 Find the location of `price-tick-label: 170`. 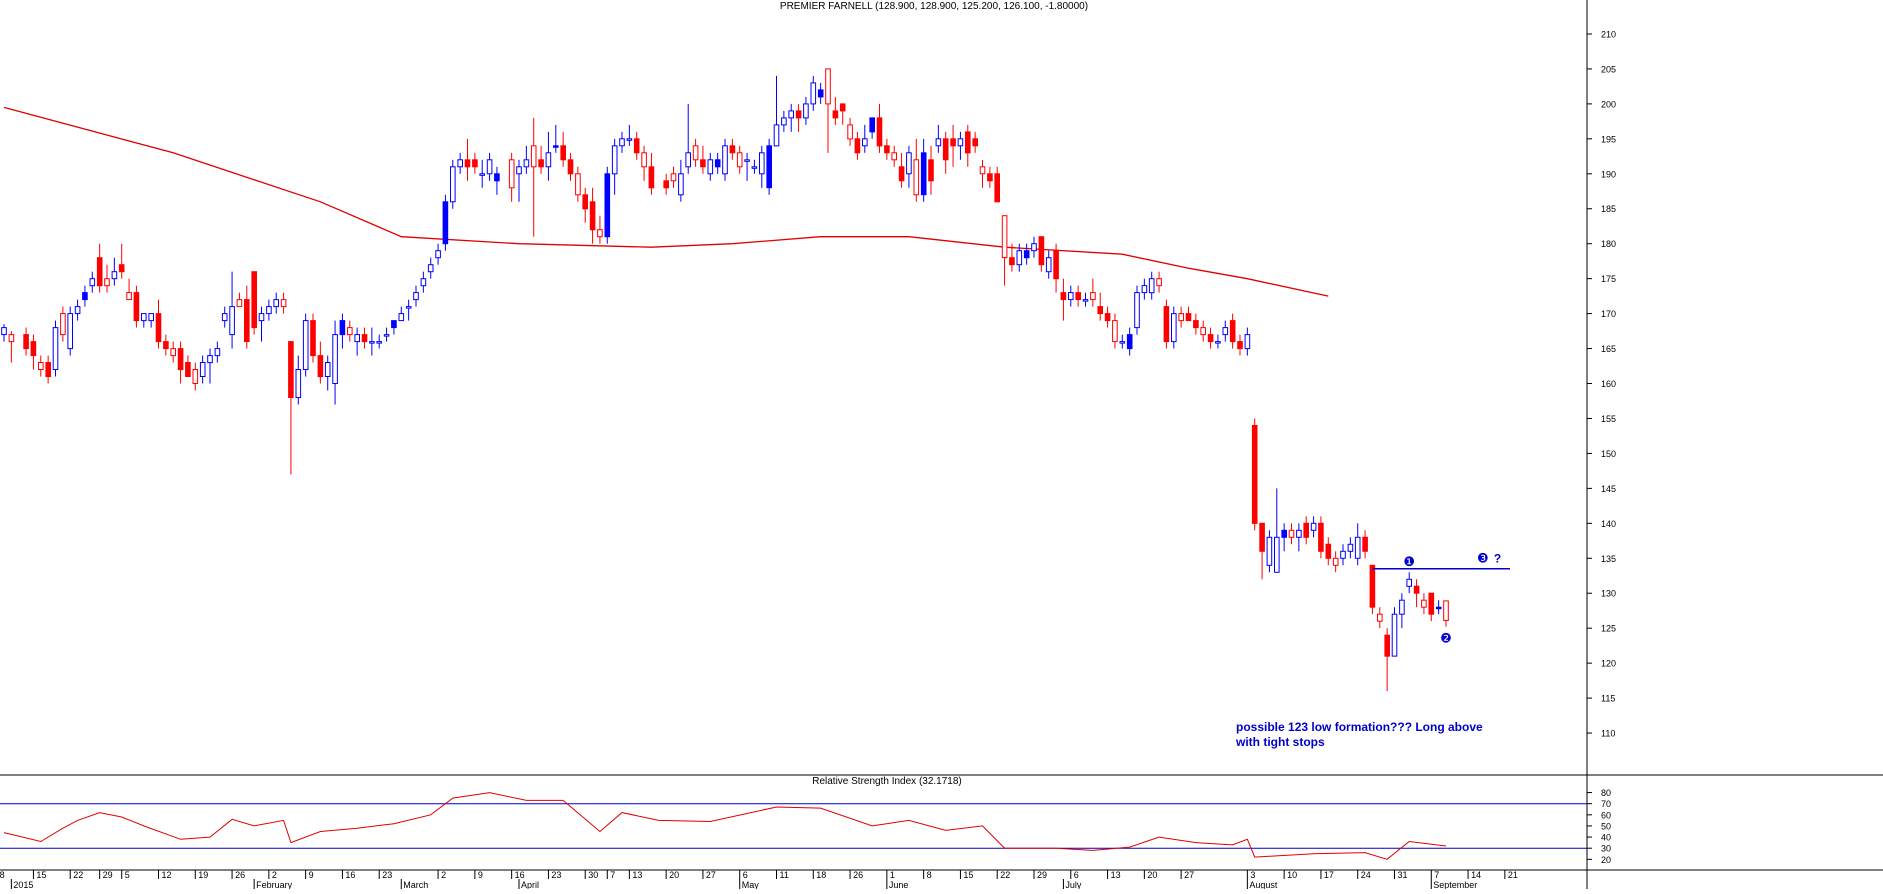

price-tick-label: 170 is located at coordinates (1608, 314).